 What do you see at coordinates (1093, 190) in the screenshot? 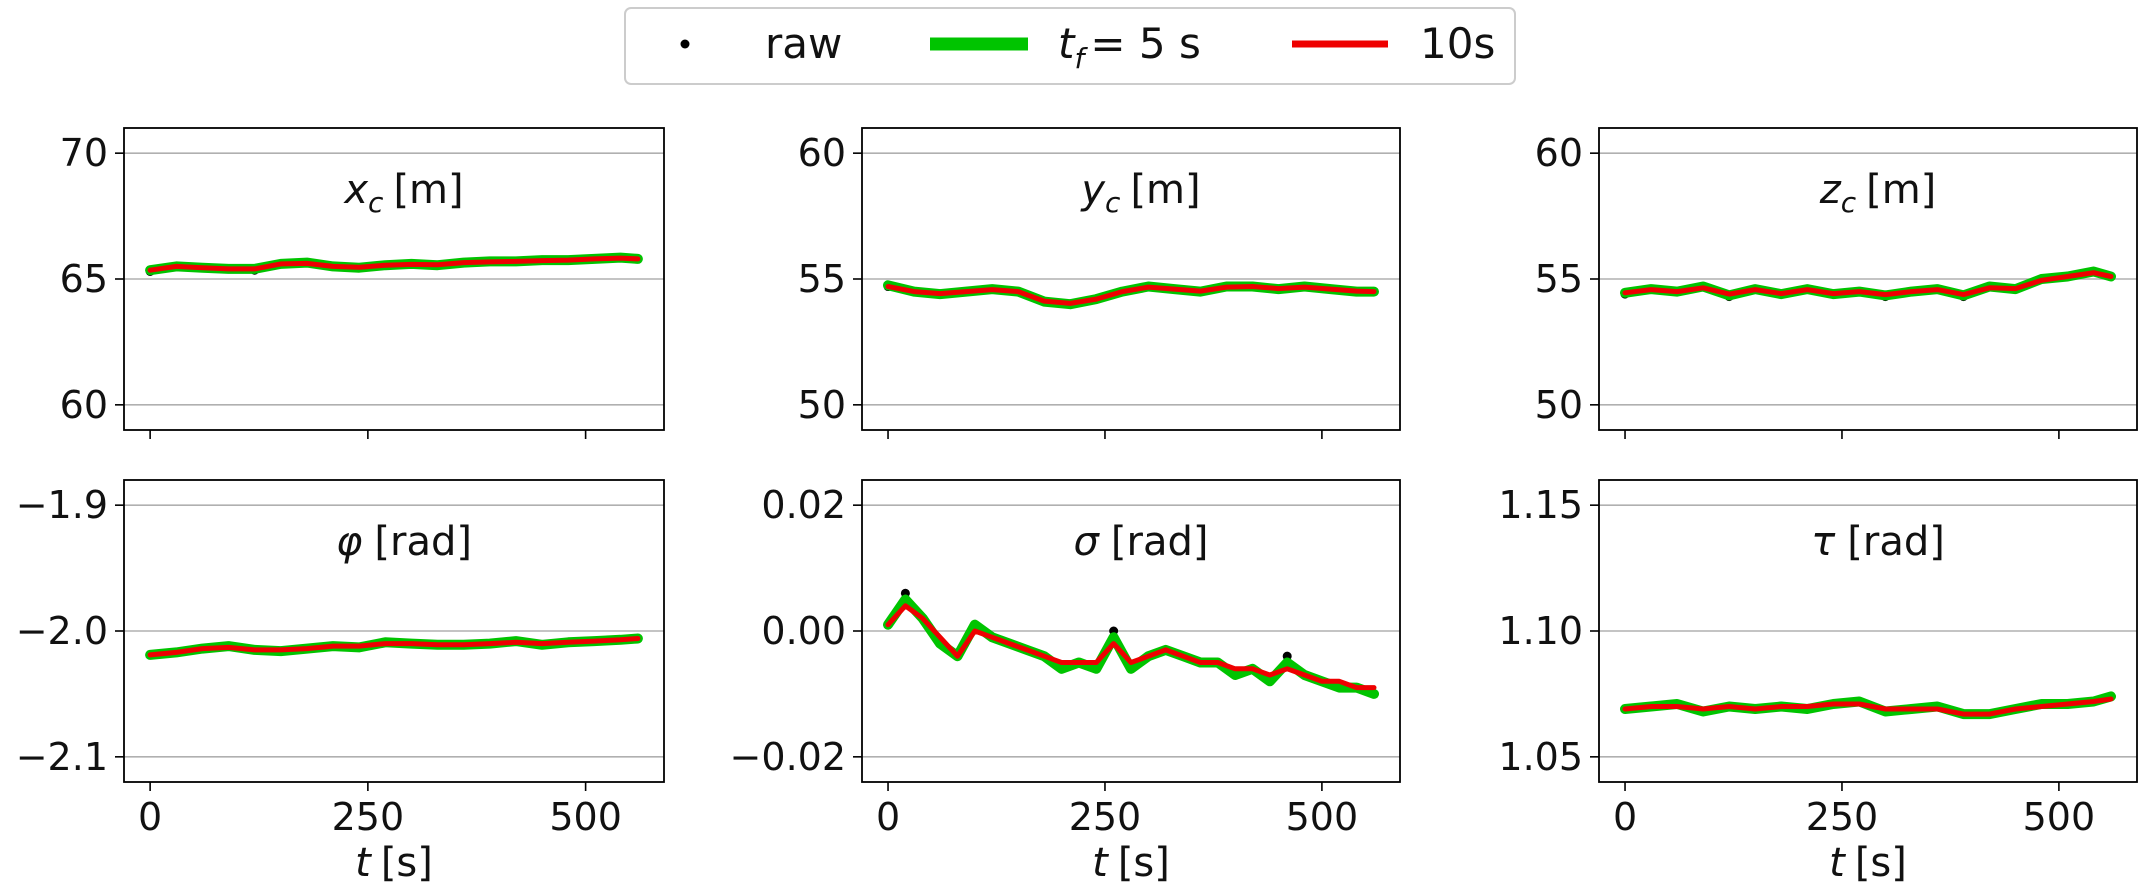
I see `panel-title-symbol: y` at bounding box center [1093, 190].